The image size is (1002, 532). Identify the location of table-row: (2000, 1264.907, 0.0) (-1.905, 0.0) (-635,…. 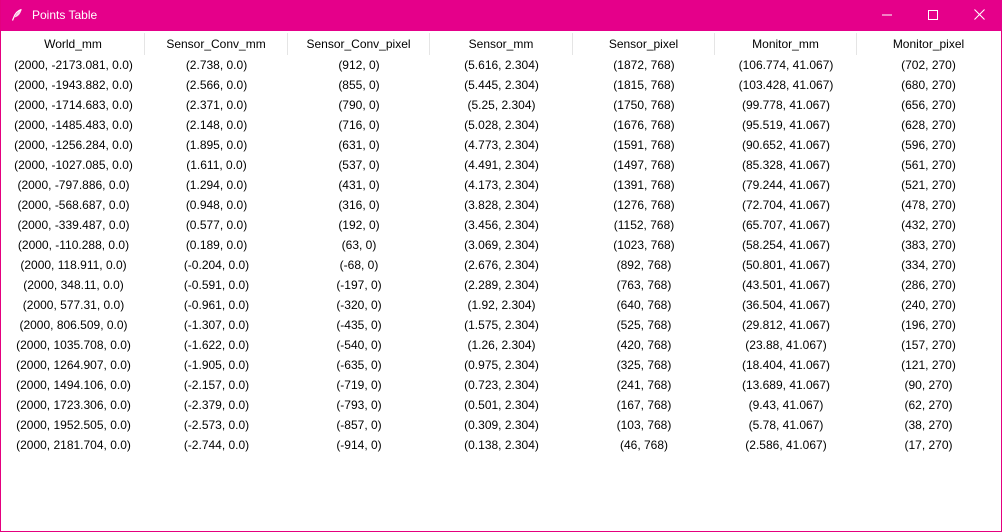
(501, 365).